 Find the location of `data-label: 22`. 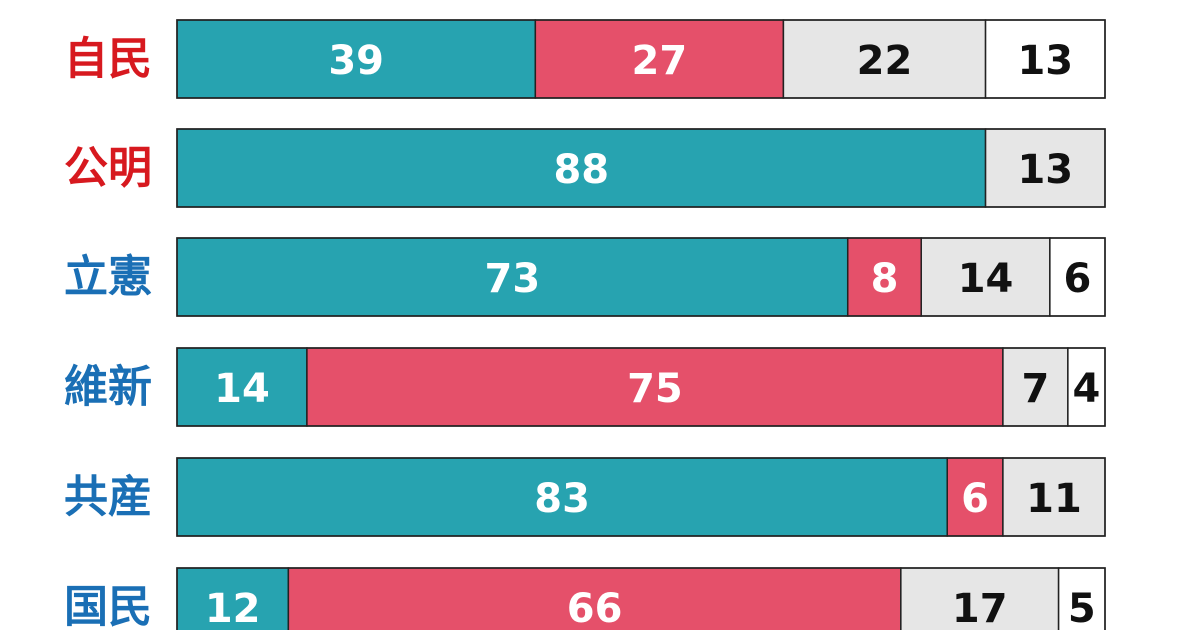

data-label: 22 is located at coordinates (885, 61).